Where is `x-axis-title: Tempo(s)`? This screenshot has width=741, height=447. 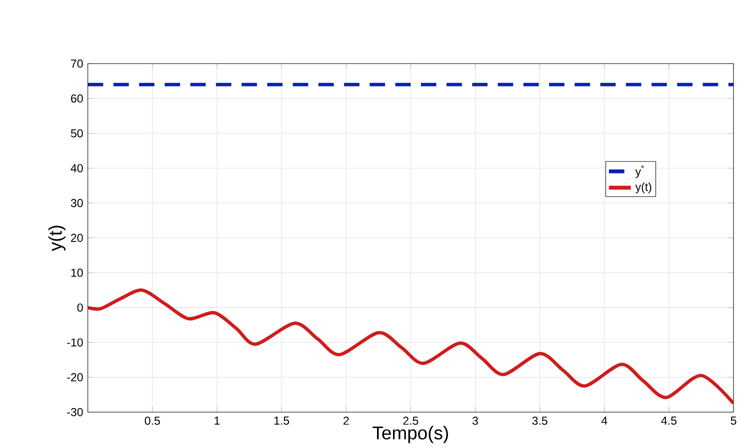 x-axis-title: Tempo(s) is located at coordinates (410, 434).